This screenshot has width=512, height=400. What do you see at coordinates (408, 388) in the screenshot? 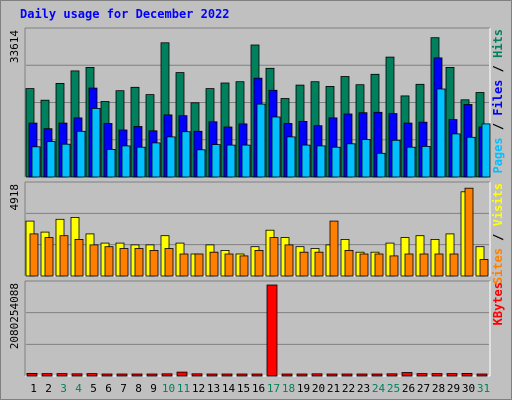
I see `xtick-label: 26` at bounding box center [408, 388].